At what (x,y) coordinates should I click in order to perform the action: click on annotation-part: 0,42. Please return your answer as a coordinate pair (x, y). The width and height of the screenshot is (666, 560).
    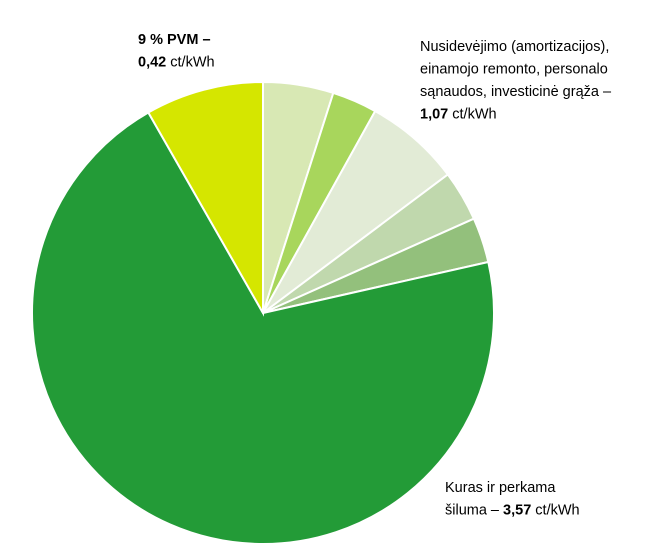
    Looking at the image, I should click on (152, 63).